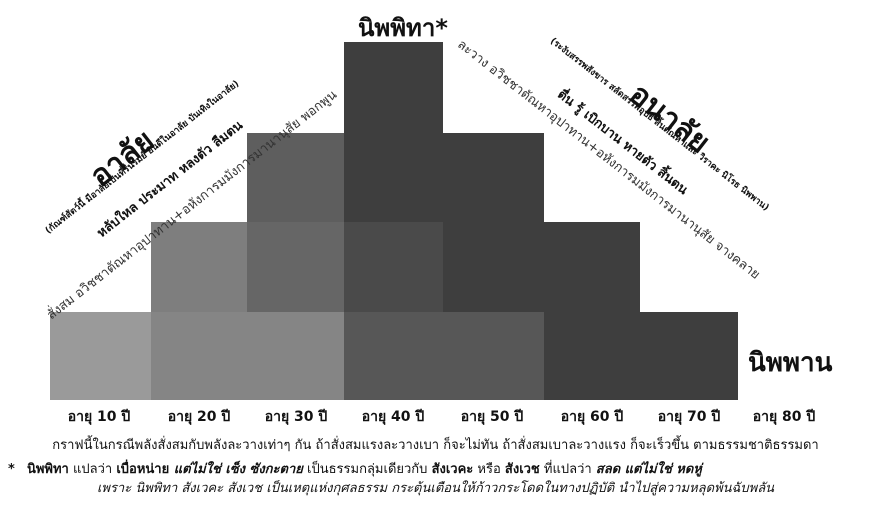  I want to click on block-age60, so click(592, 311).